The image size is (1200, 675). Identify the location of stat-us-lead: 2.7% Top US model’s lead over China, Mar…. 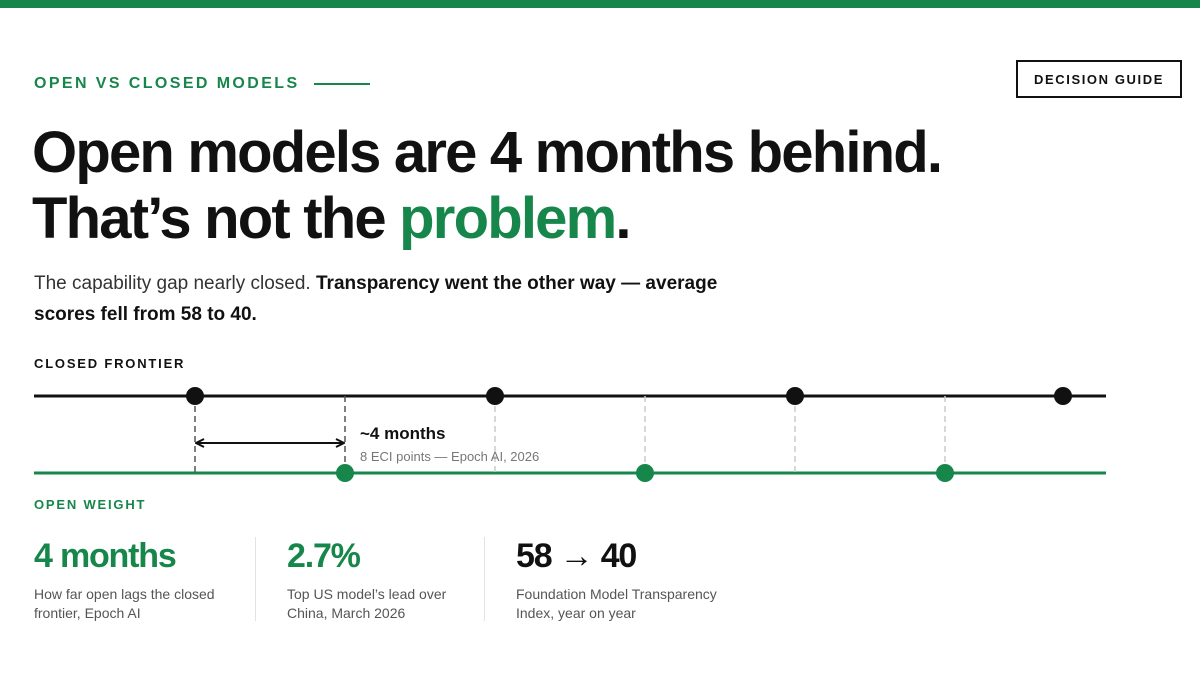
(366, 579).